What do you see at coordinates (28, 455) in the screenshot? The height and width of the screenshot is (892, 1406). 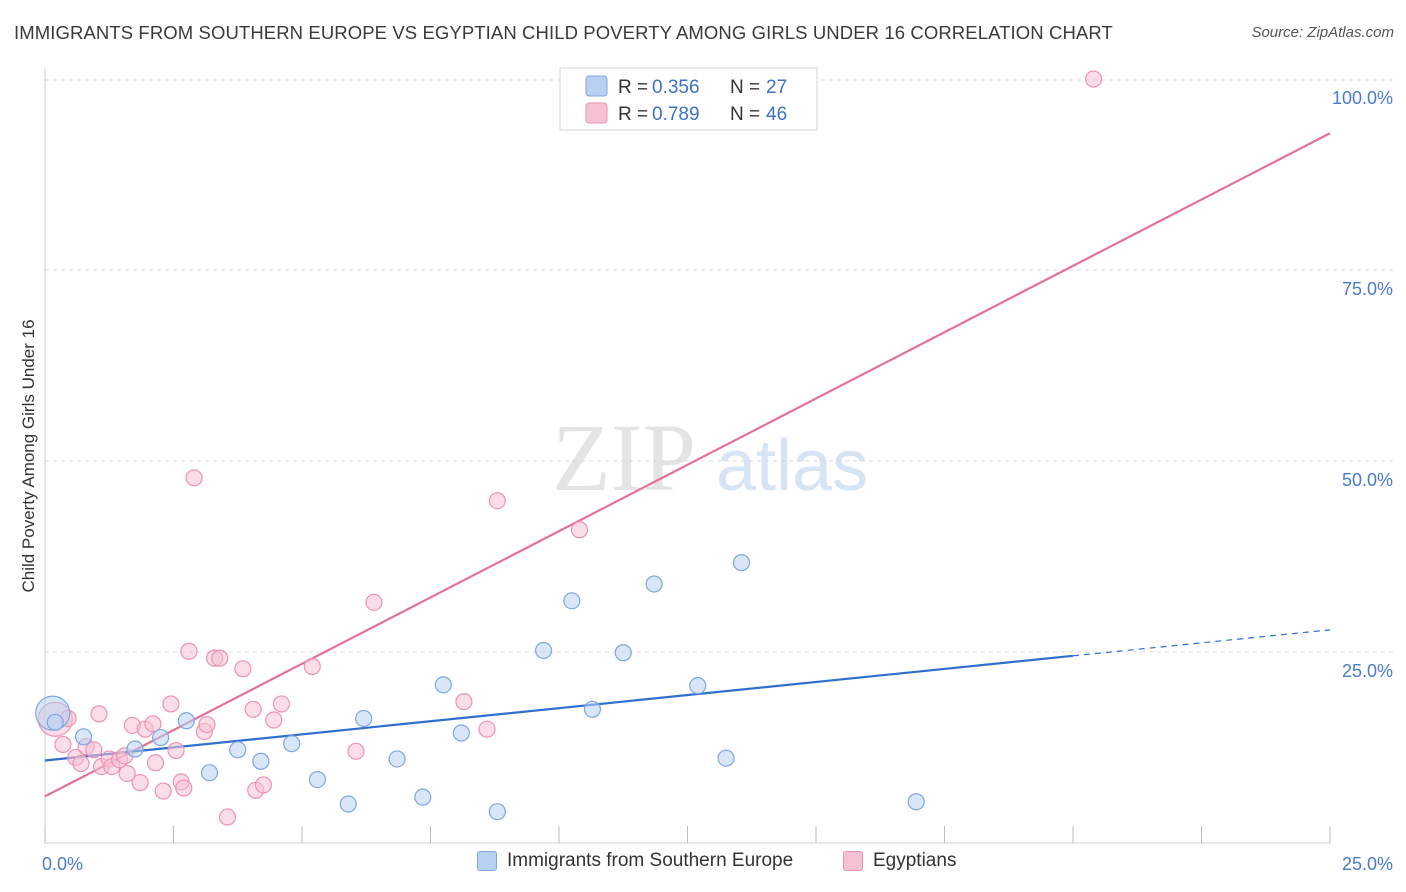 I see `y-axis-title: Child Poverty Among Girls Under 16` at bounding box center [28, 455].